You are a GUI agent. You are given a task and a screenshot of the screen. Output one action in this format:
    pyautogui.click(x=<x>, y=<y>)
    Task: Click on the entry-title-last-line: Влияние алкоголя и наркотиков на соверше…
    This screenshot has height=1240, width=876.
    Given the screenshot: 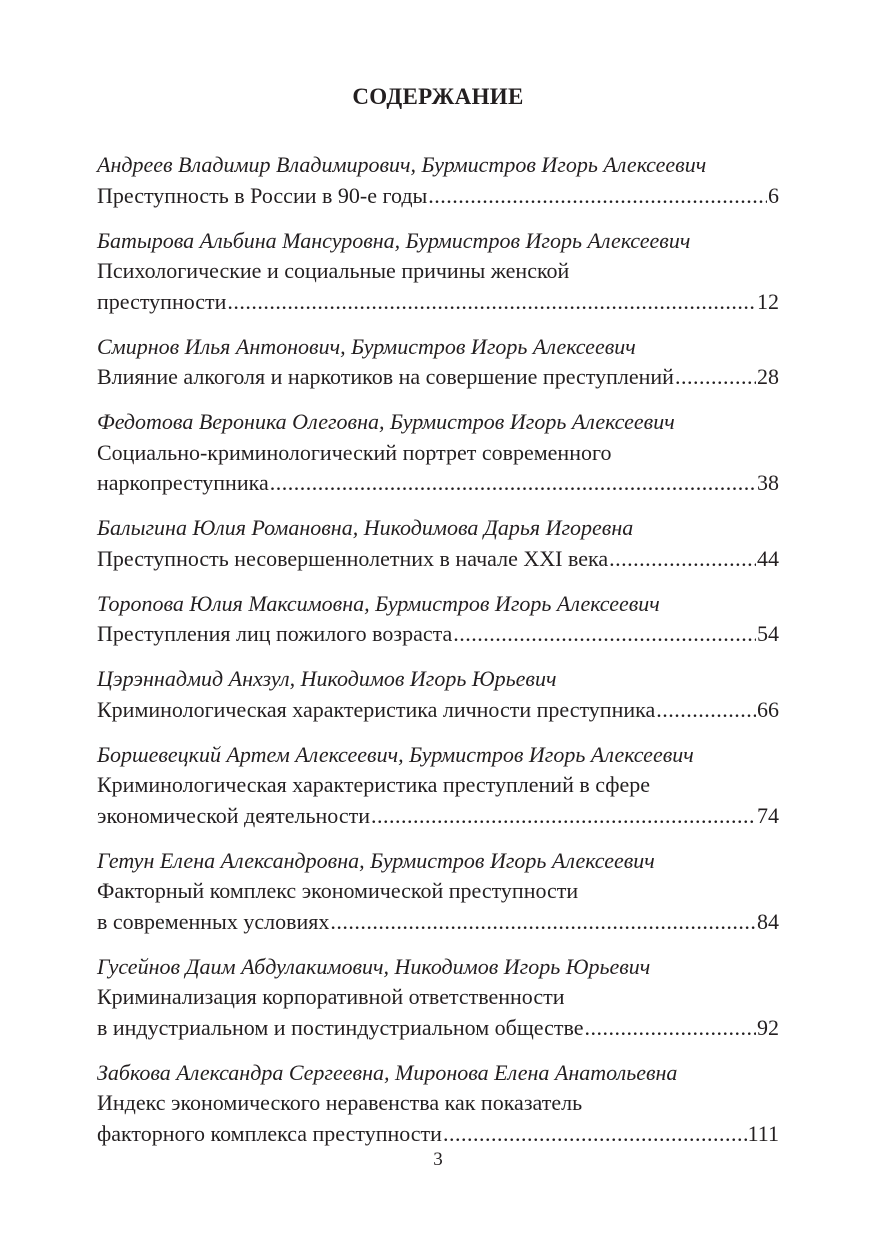 What is the action you would take?
    pyautogui.click(x=438, y=377)
    